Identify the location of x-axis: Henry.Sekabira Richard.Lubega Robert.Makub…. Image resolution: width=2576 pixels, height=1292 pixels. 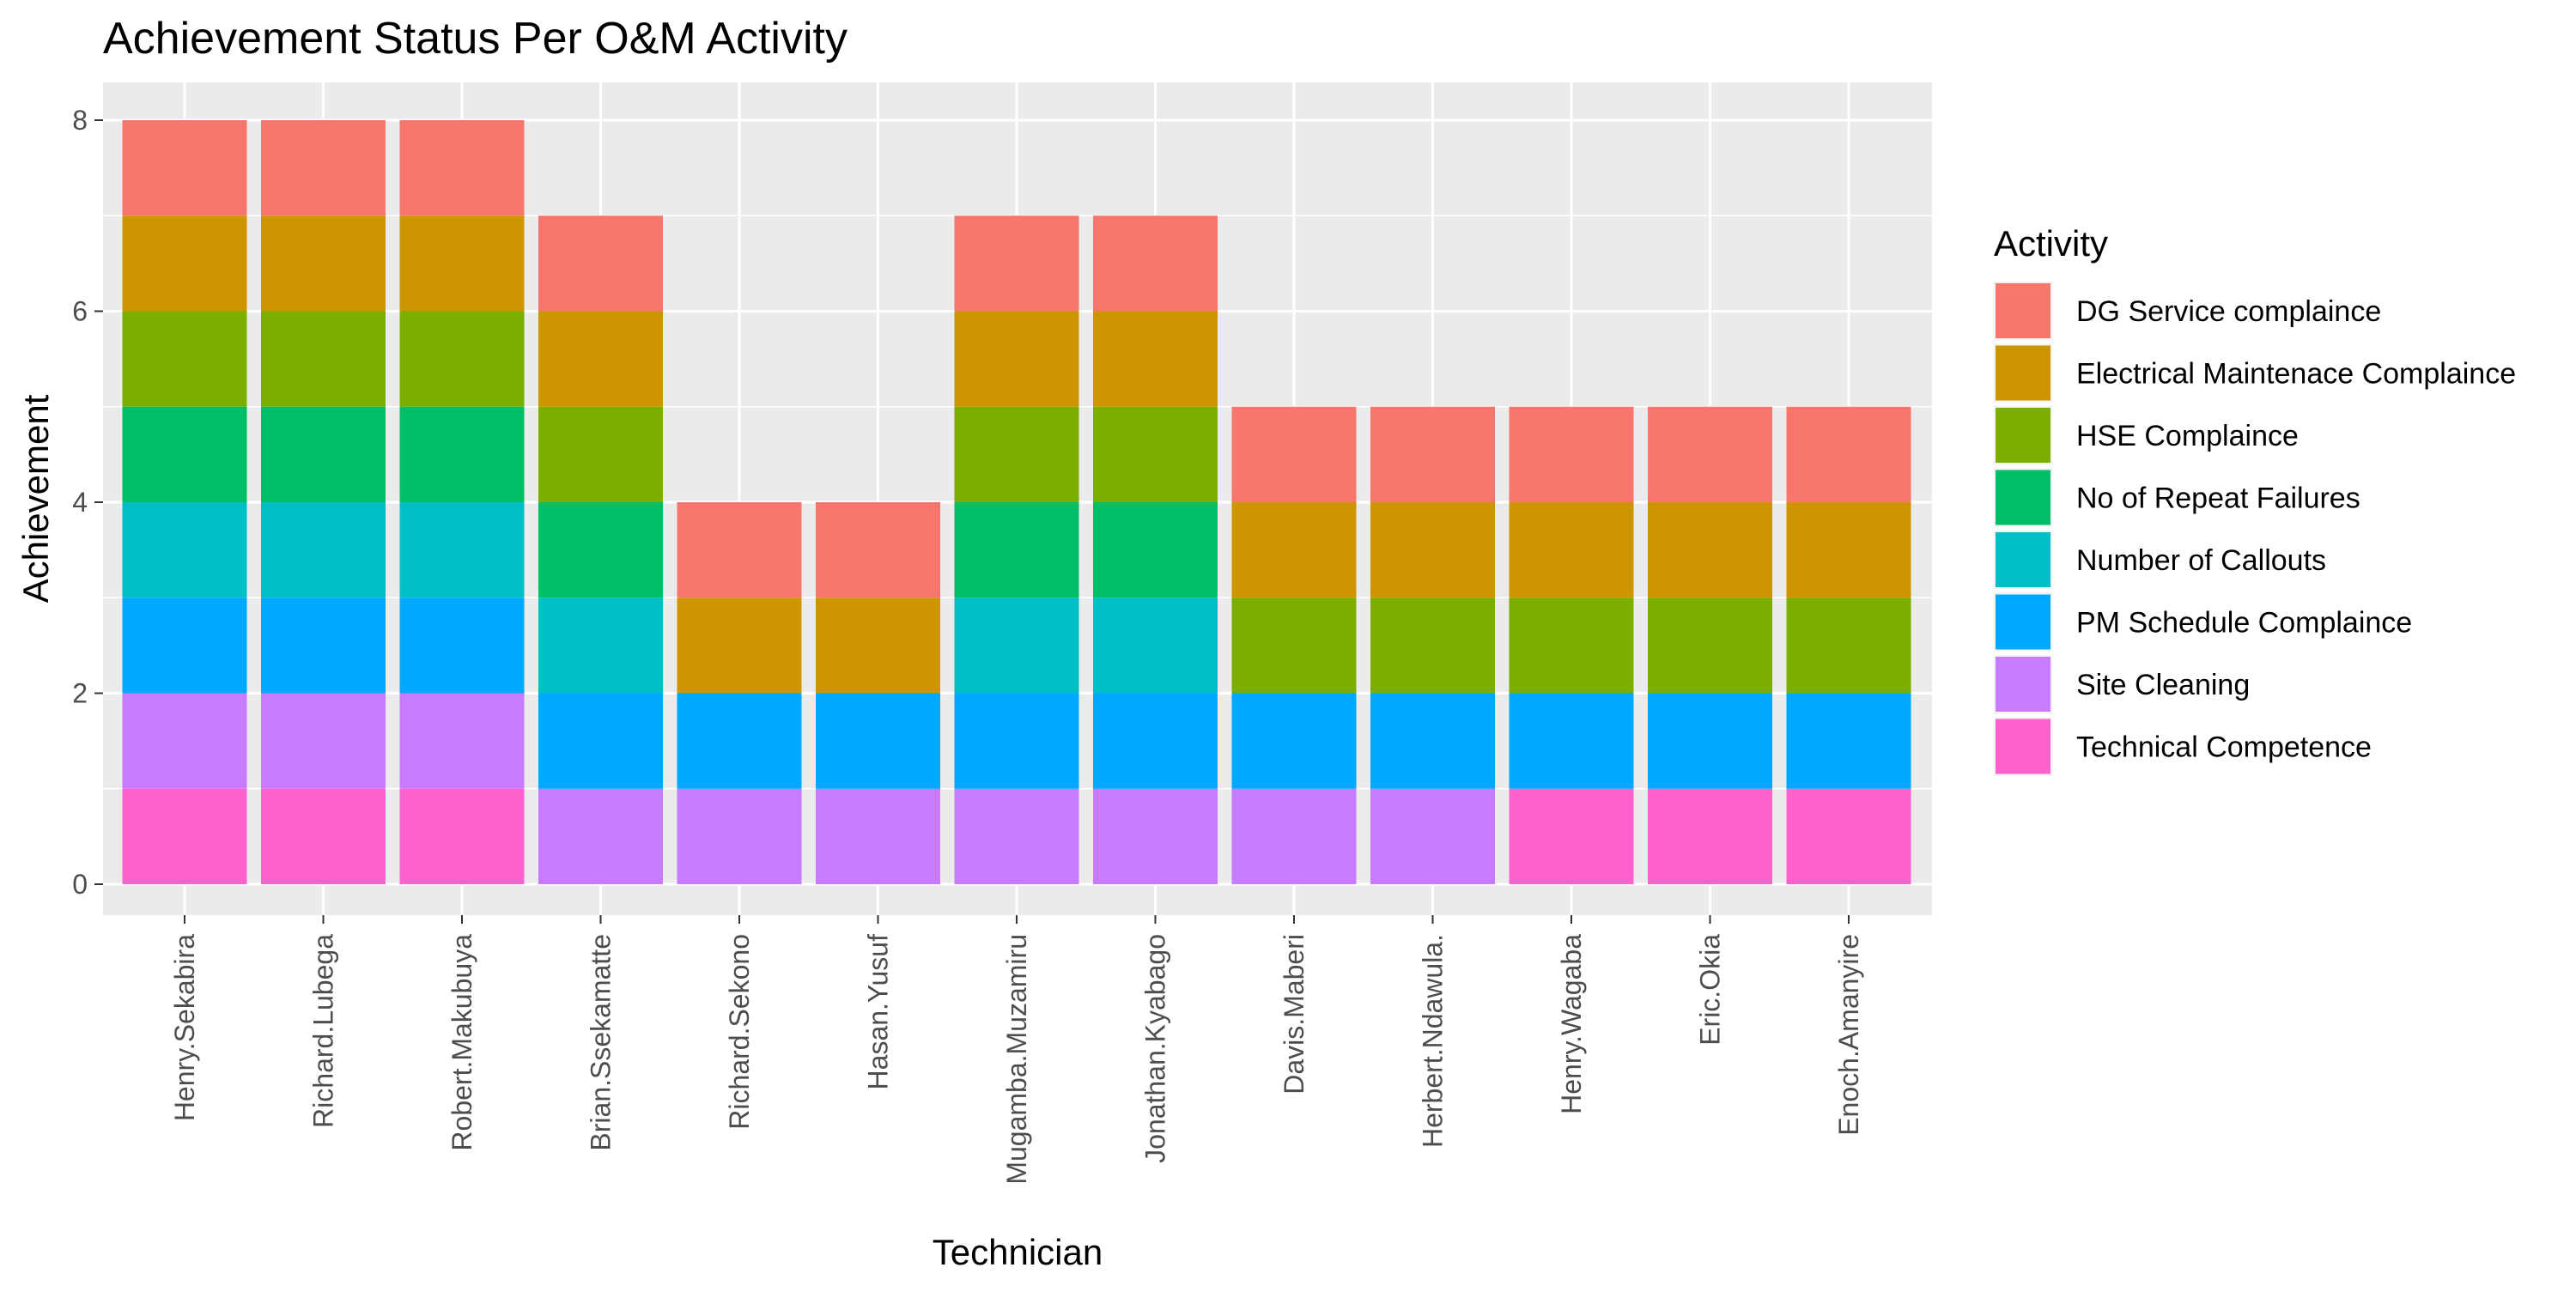
(1017, 1050).